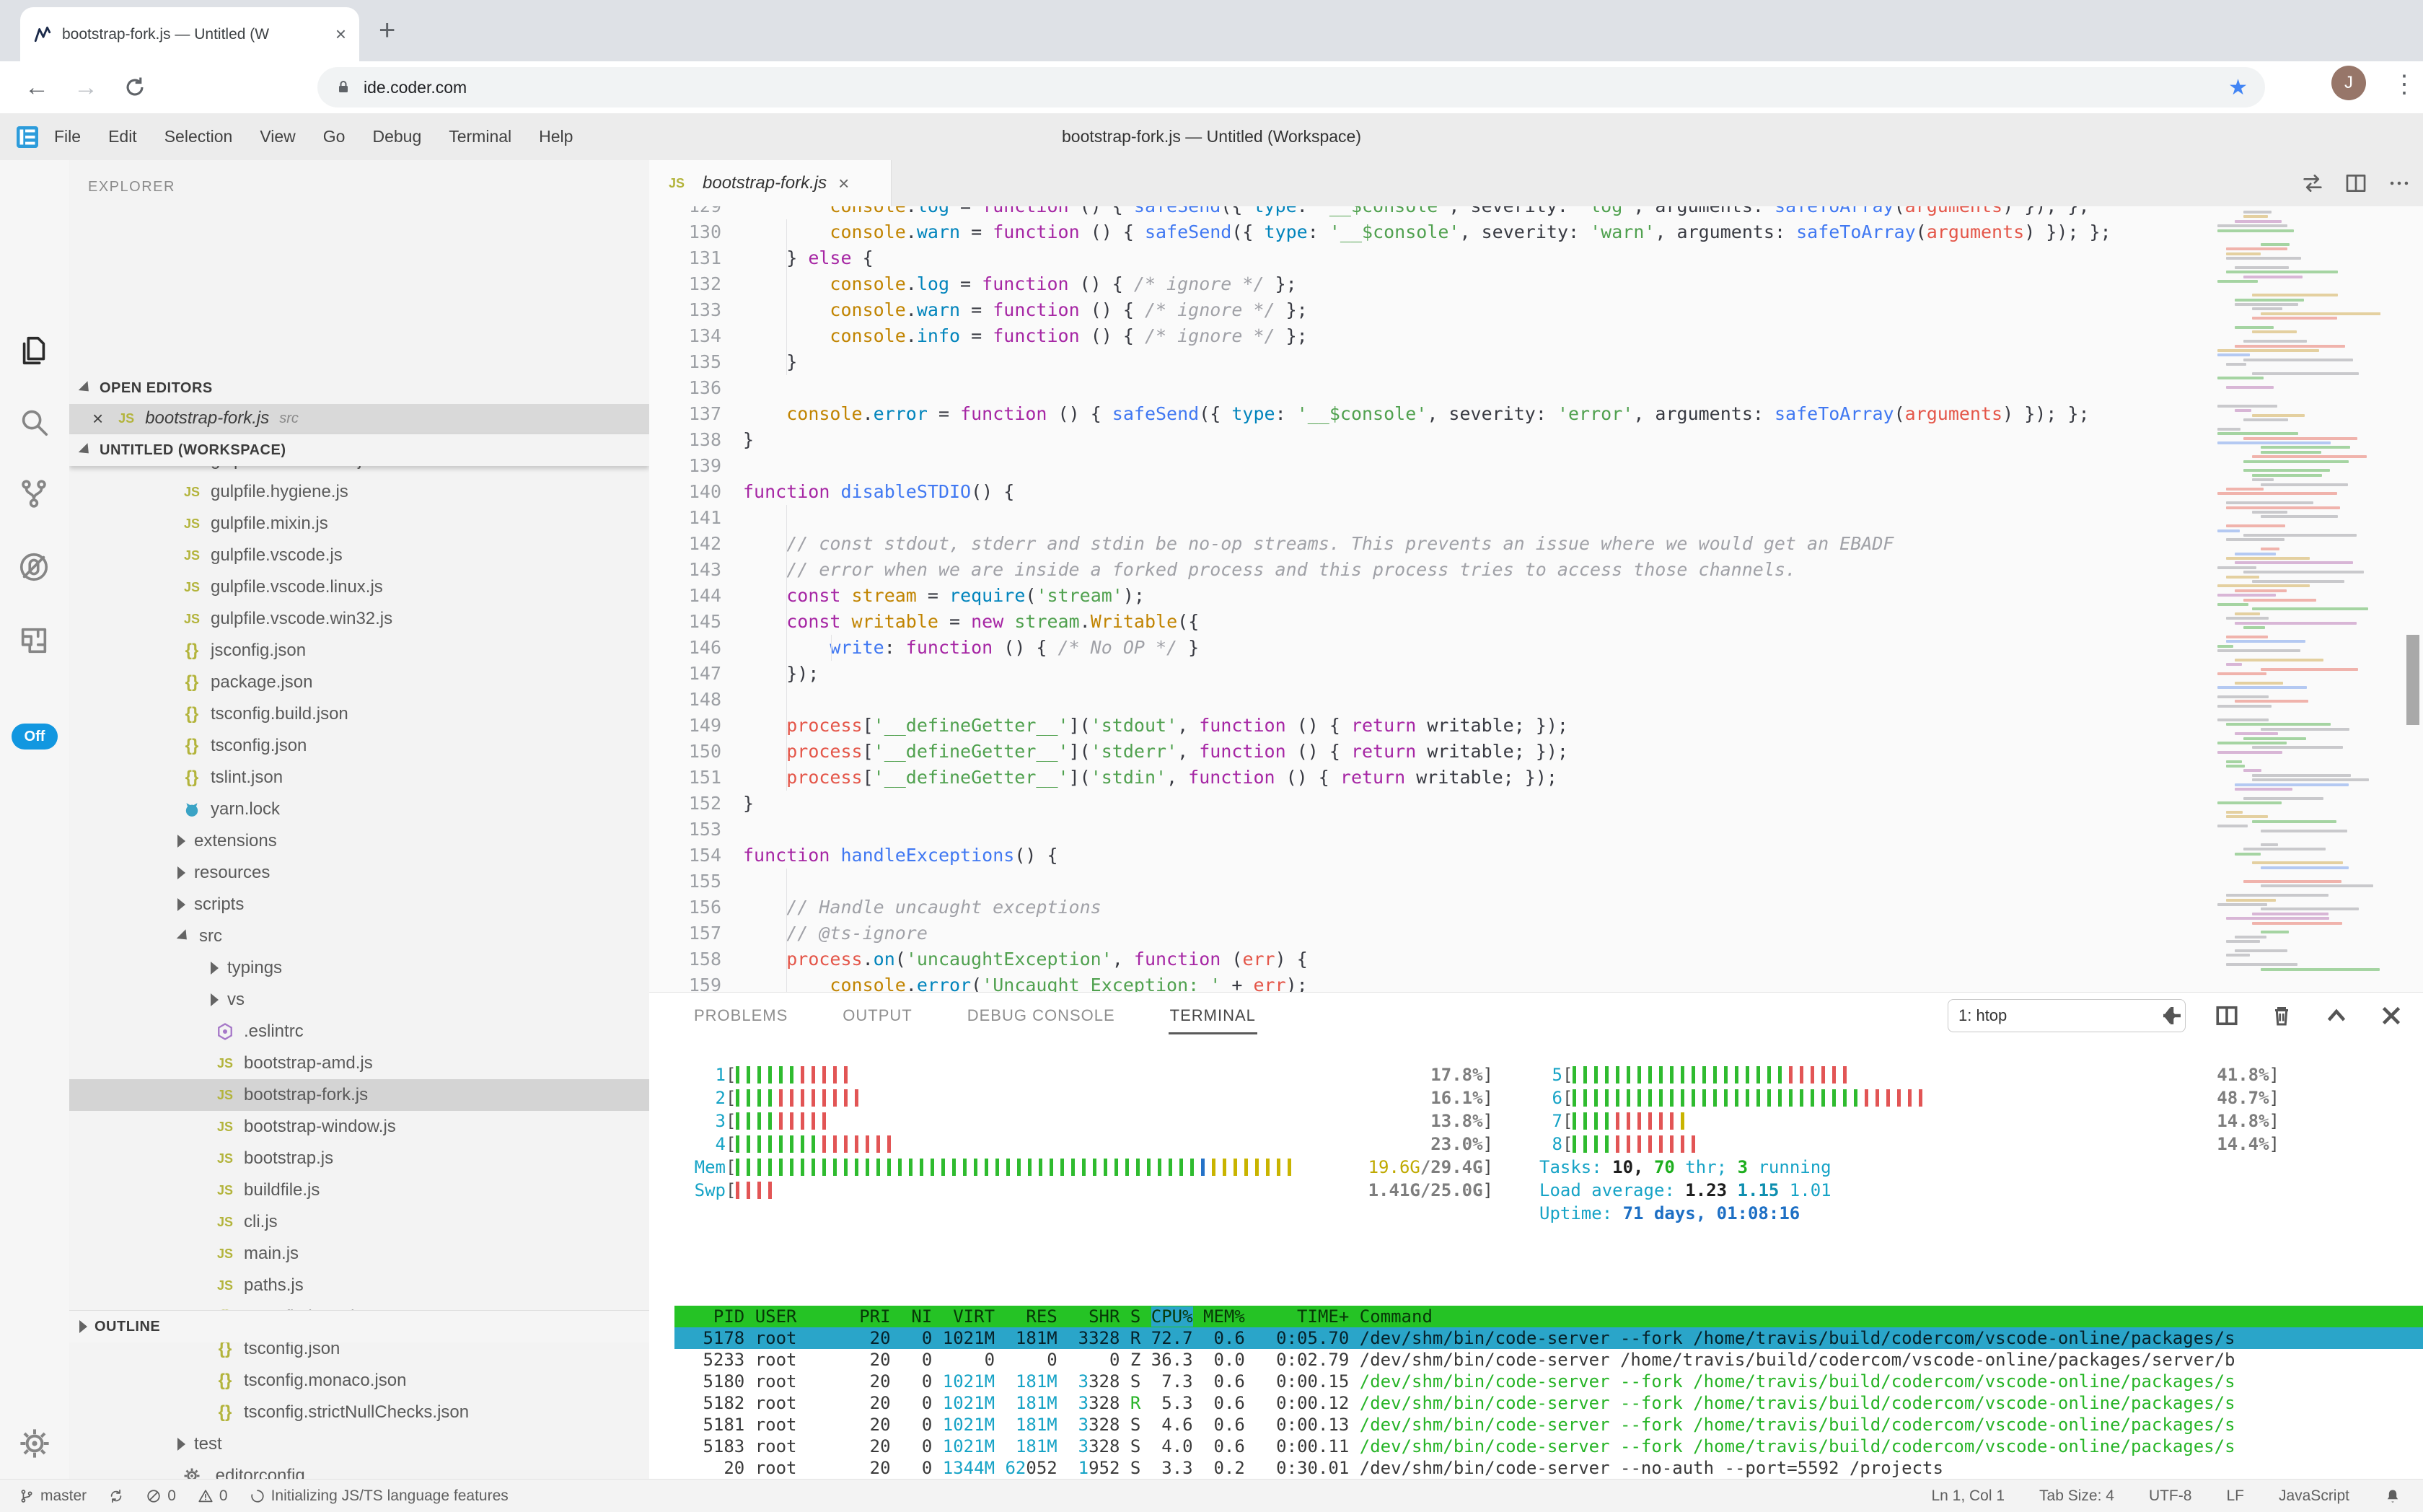 This screenshot has width=2423, height=1512. Describe the element at coordinates (359, 492) in the screenshot. I see `tree-item: JS gulpfile.hygiene.js` at that location.